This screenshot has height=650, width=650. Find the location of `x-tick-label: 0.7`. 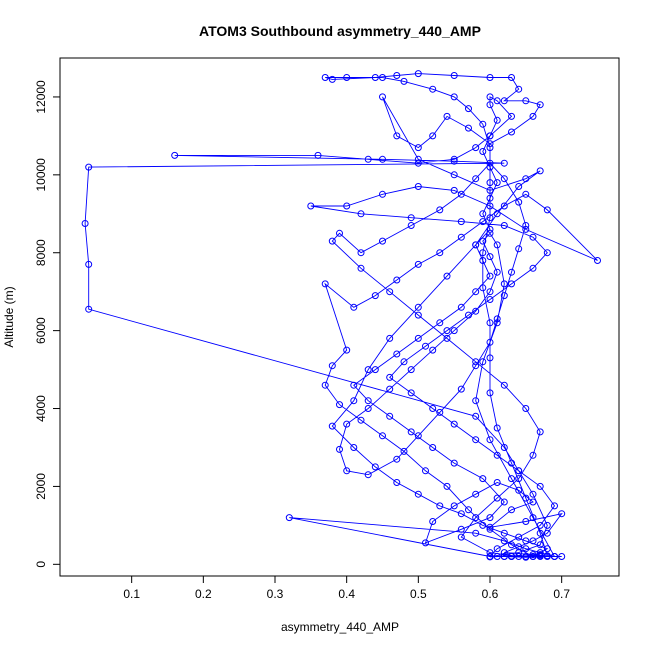

x-tick-label: 0.7 is located at coordinates (561, 594).